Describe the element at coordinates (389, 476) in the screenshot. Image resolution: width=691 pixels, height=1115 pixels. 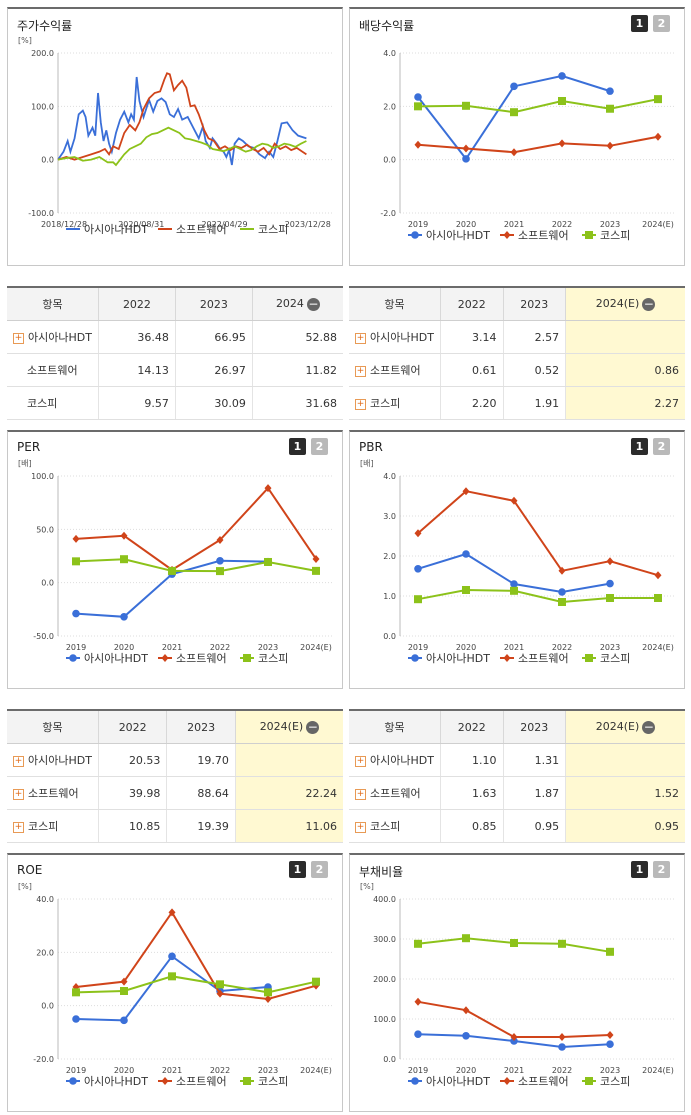
I see `y-tick-label: 4.0` at that location.